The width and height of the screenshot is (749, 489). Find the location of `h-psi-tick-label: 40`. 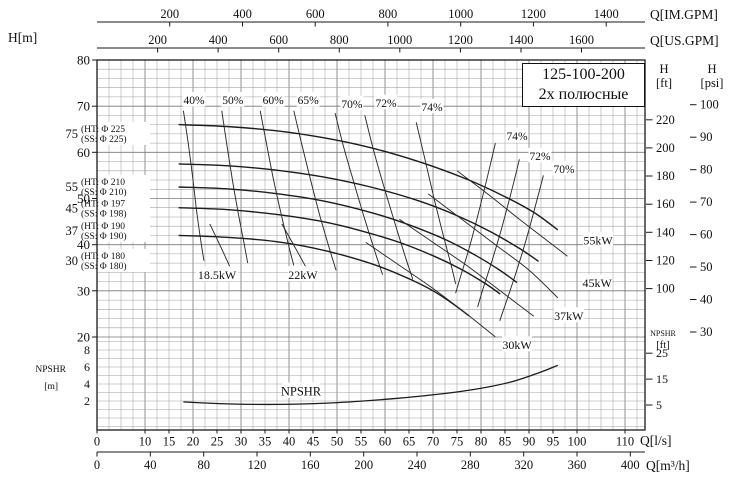

h-psi-tick-label: 40 is located at coordinates (706, 300).